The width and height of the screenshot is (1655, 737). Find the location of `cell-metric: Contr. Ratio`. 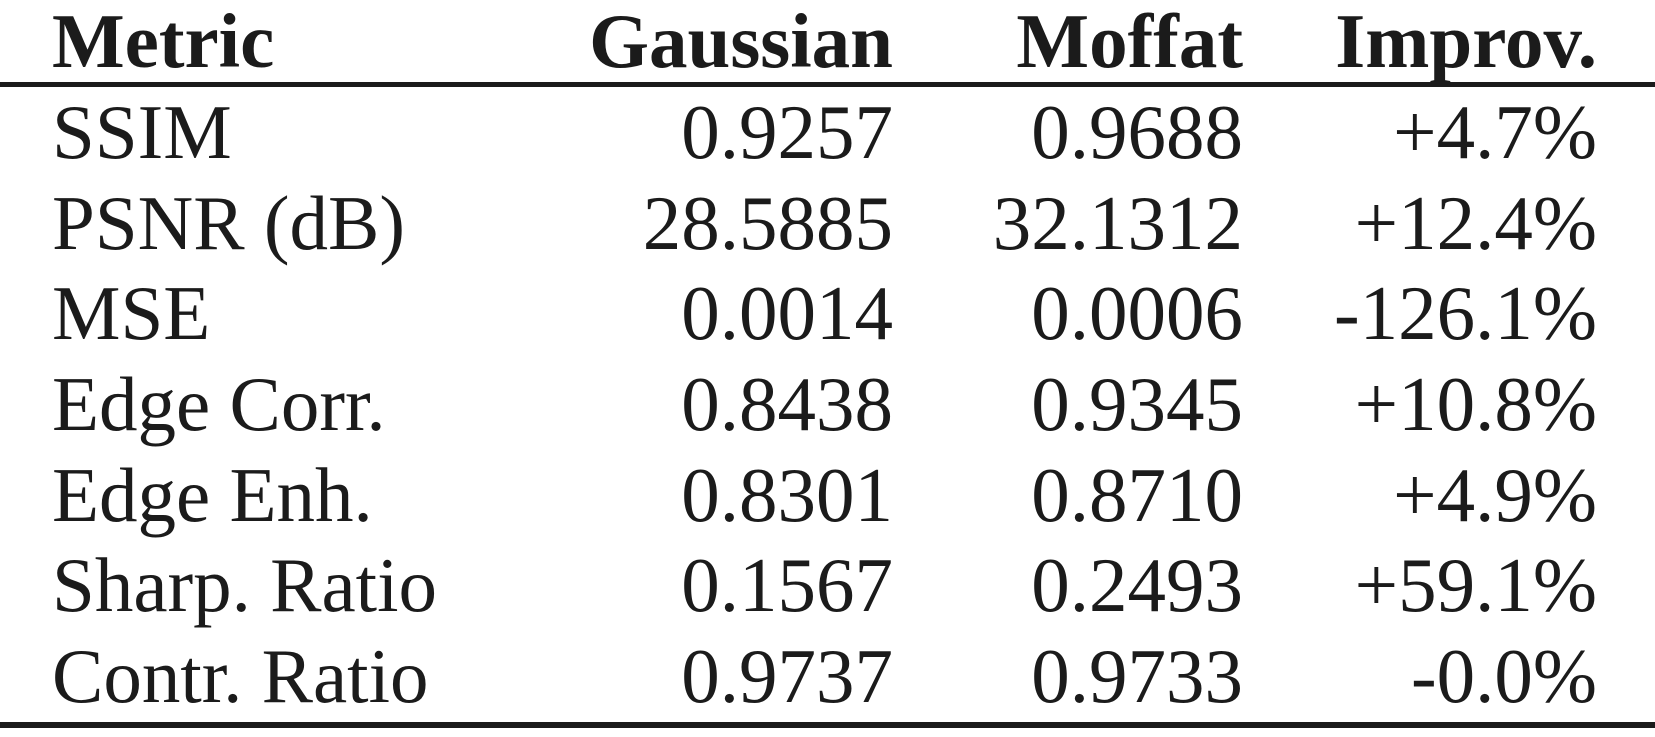

cell-metric: Contr. Ratio is located at coordinates (270, 679).